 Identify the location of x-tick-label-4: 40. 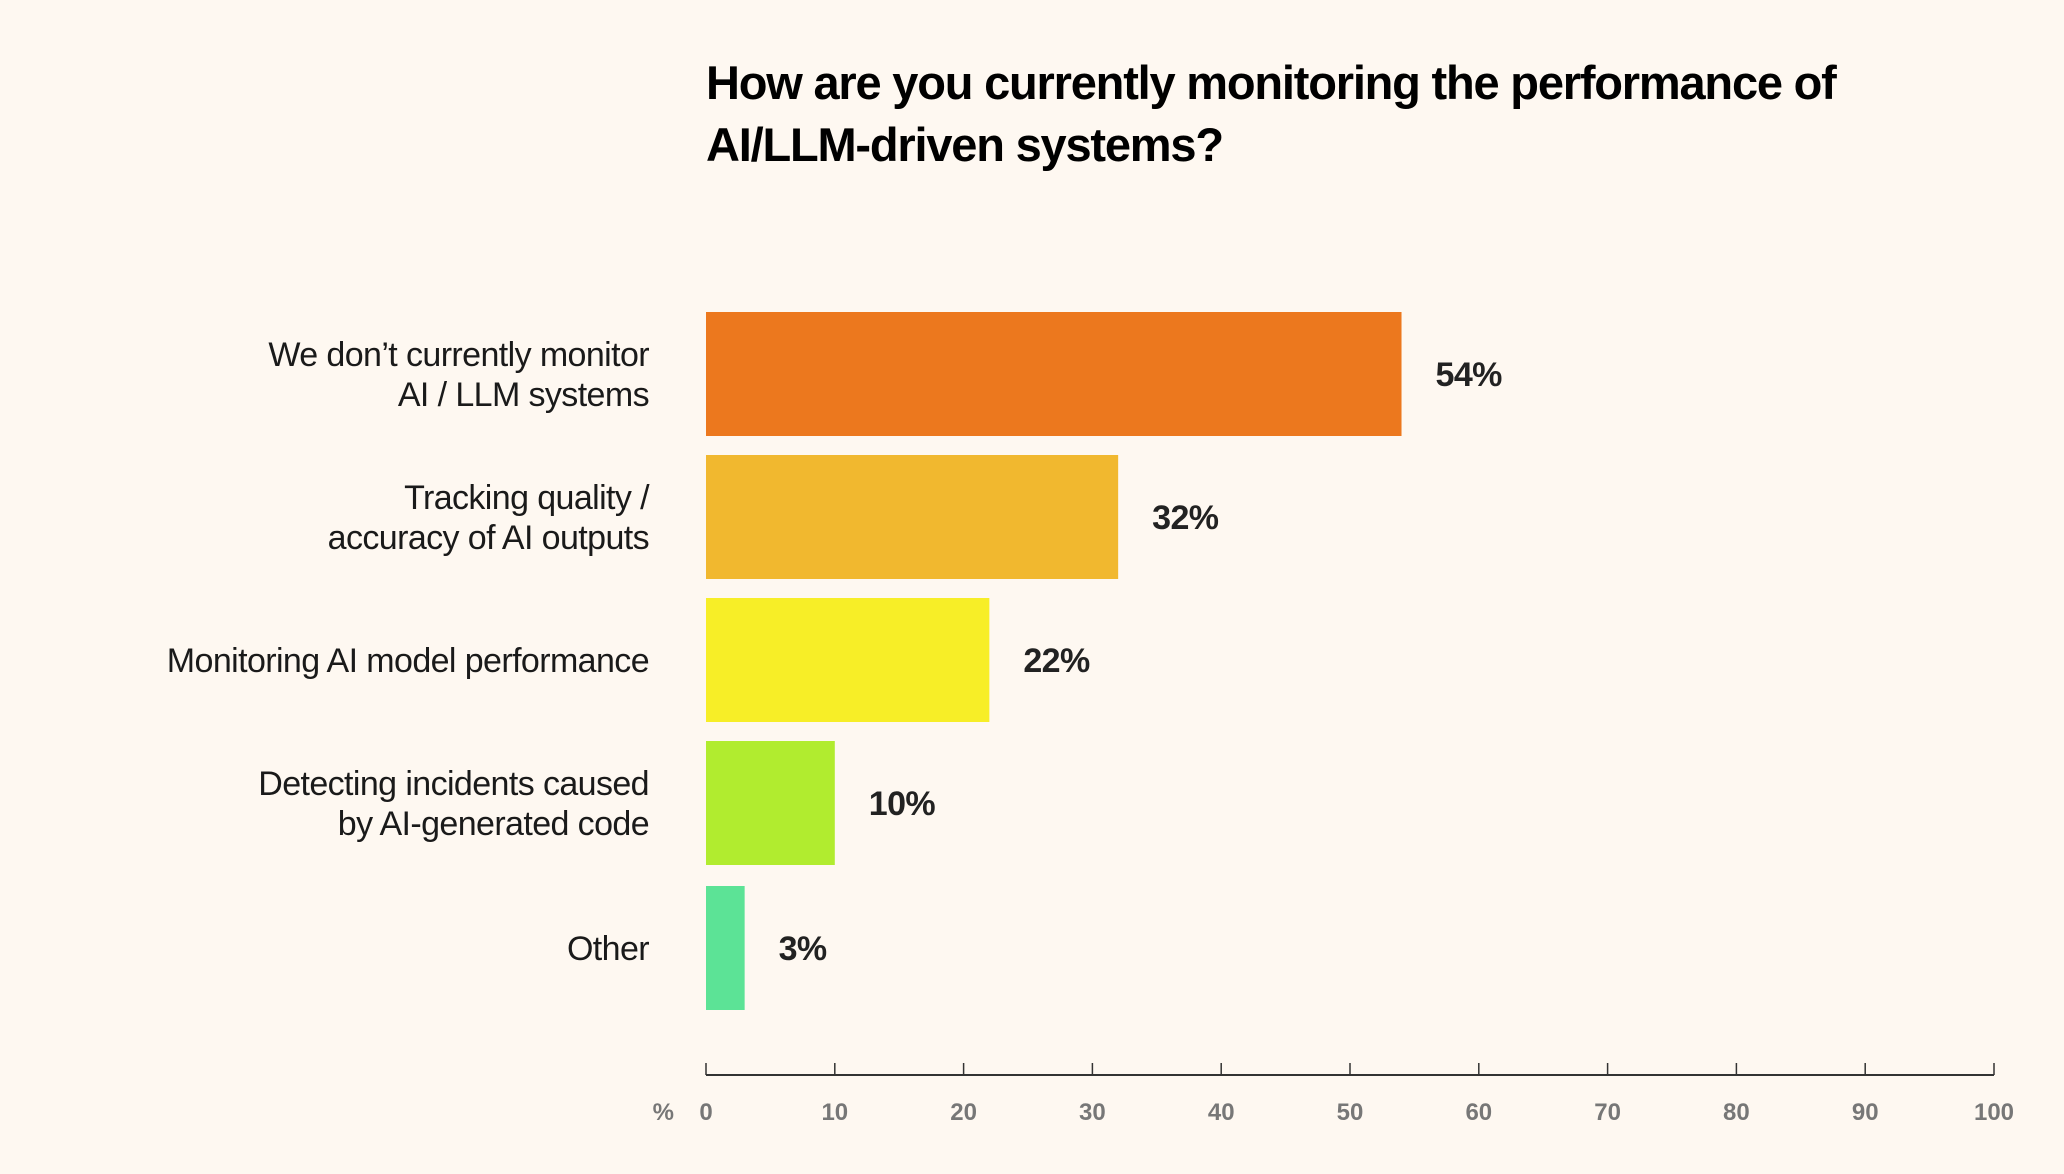
(1221, 1112).